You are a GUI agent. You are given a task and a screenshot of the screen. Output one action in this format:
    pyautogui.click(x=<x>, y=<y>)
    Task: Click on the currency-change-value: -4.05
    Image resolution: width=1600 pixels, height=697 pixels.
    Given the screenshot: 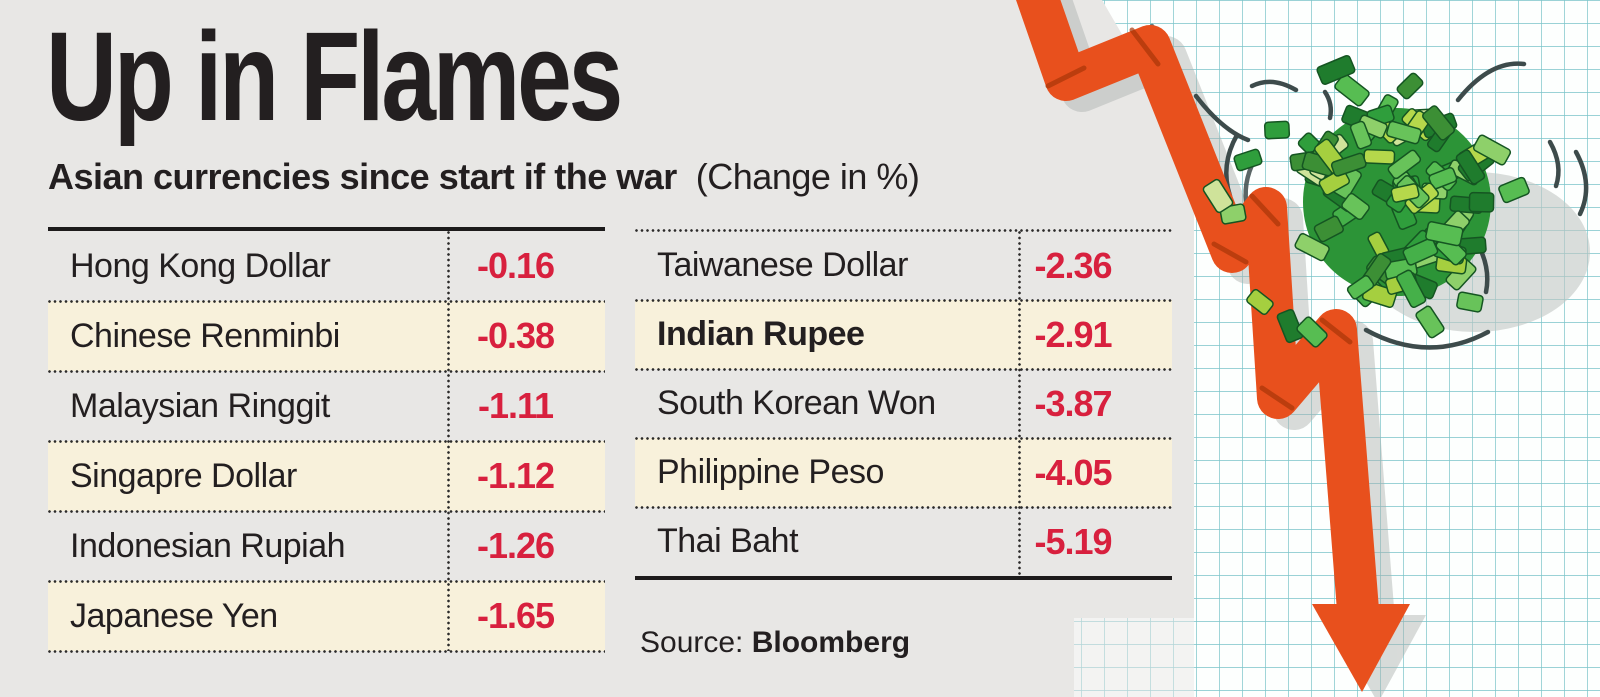 What is the action you would take?
    pyautogui.click(x=1073, y=472)
    